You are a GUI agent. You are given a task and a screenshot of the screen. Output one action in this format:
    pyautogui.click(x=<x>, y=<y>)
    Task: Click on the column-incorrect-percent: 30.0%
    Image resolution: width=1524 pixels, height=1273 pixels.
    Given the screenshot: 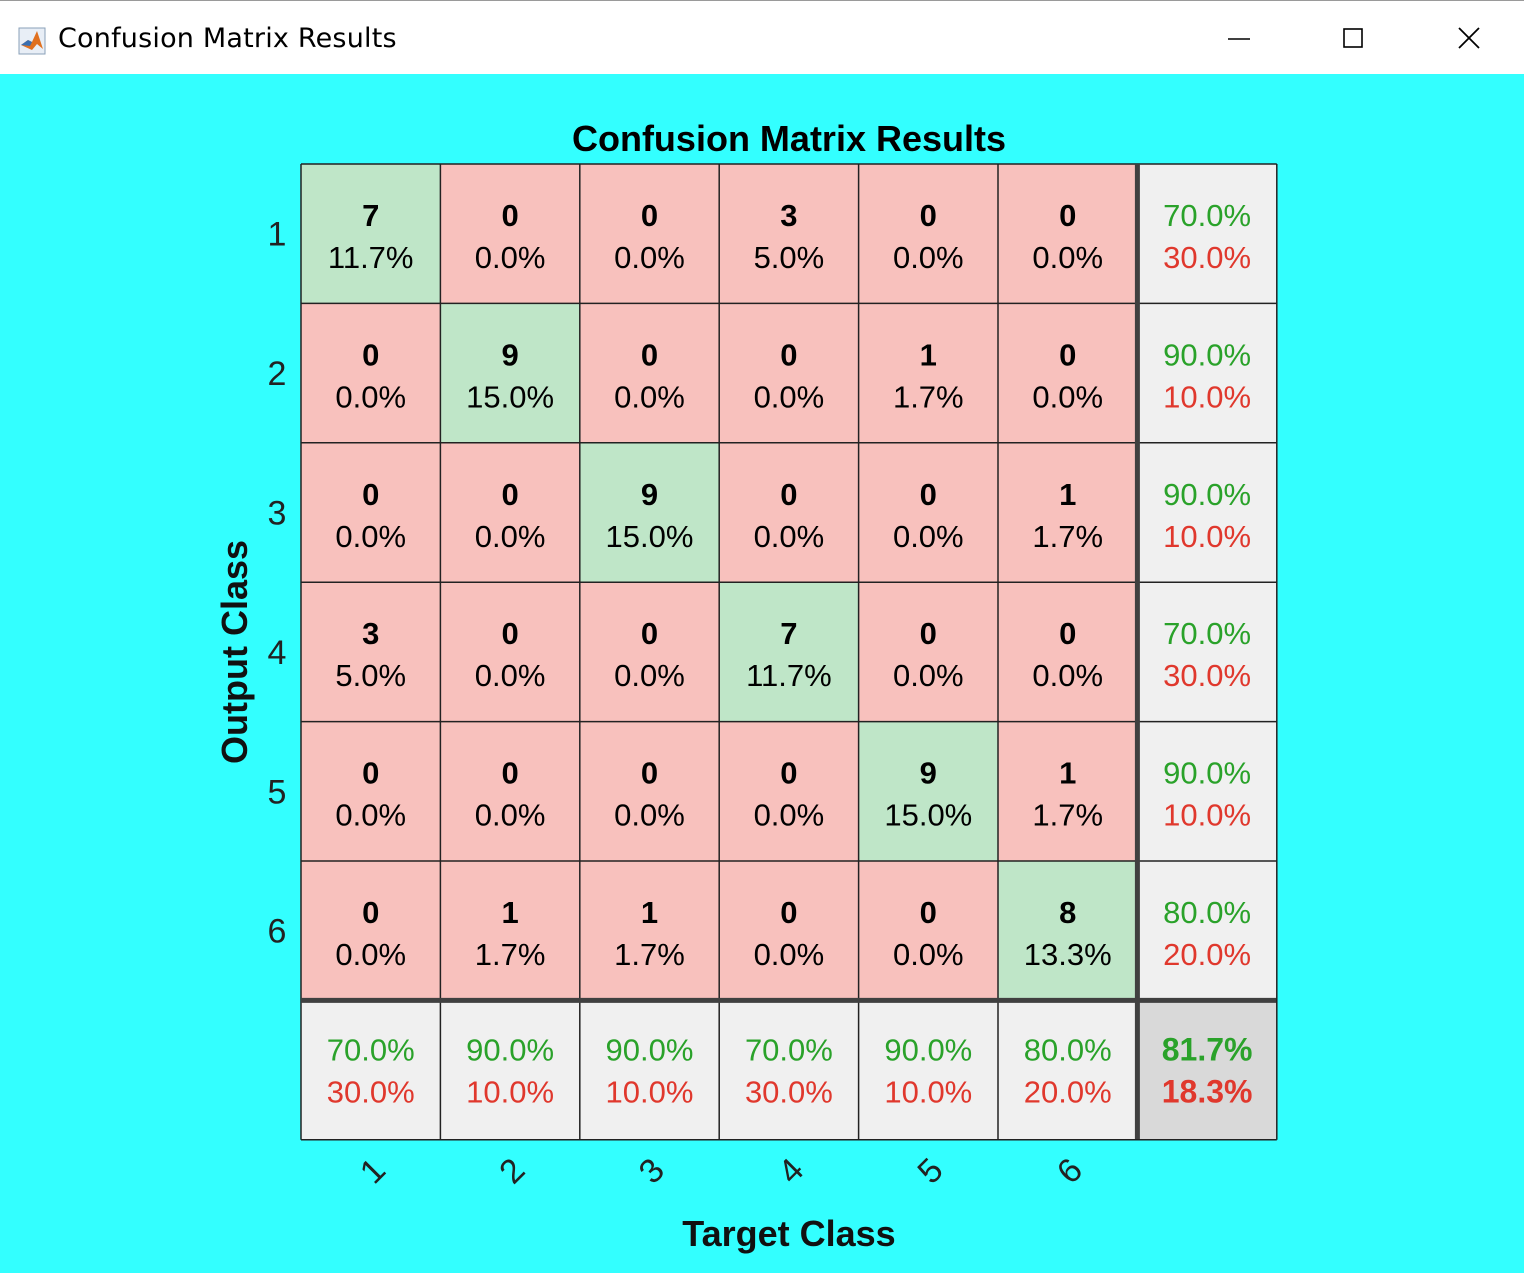 What is the action you would take?
    pyautogui.click(x=371, y=1091)
    